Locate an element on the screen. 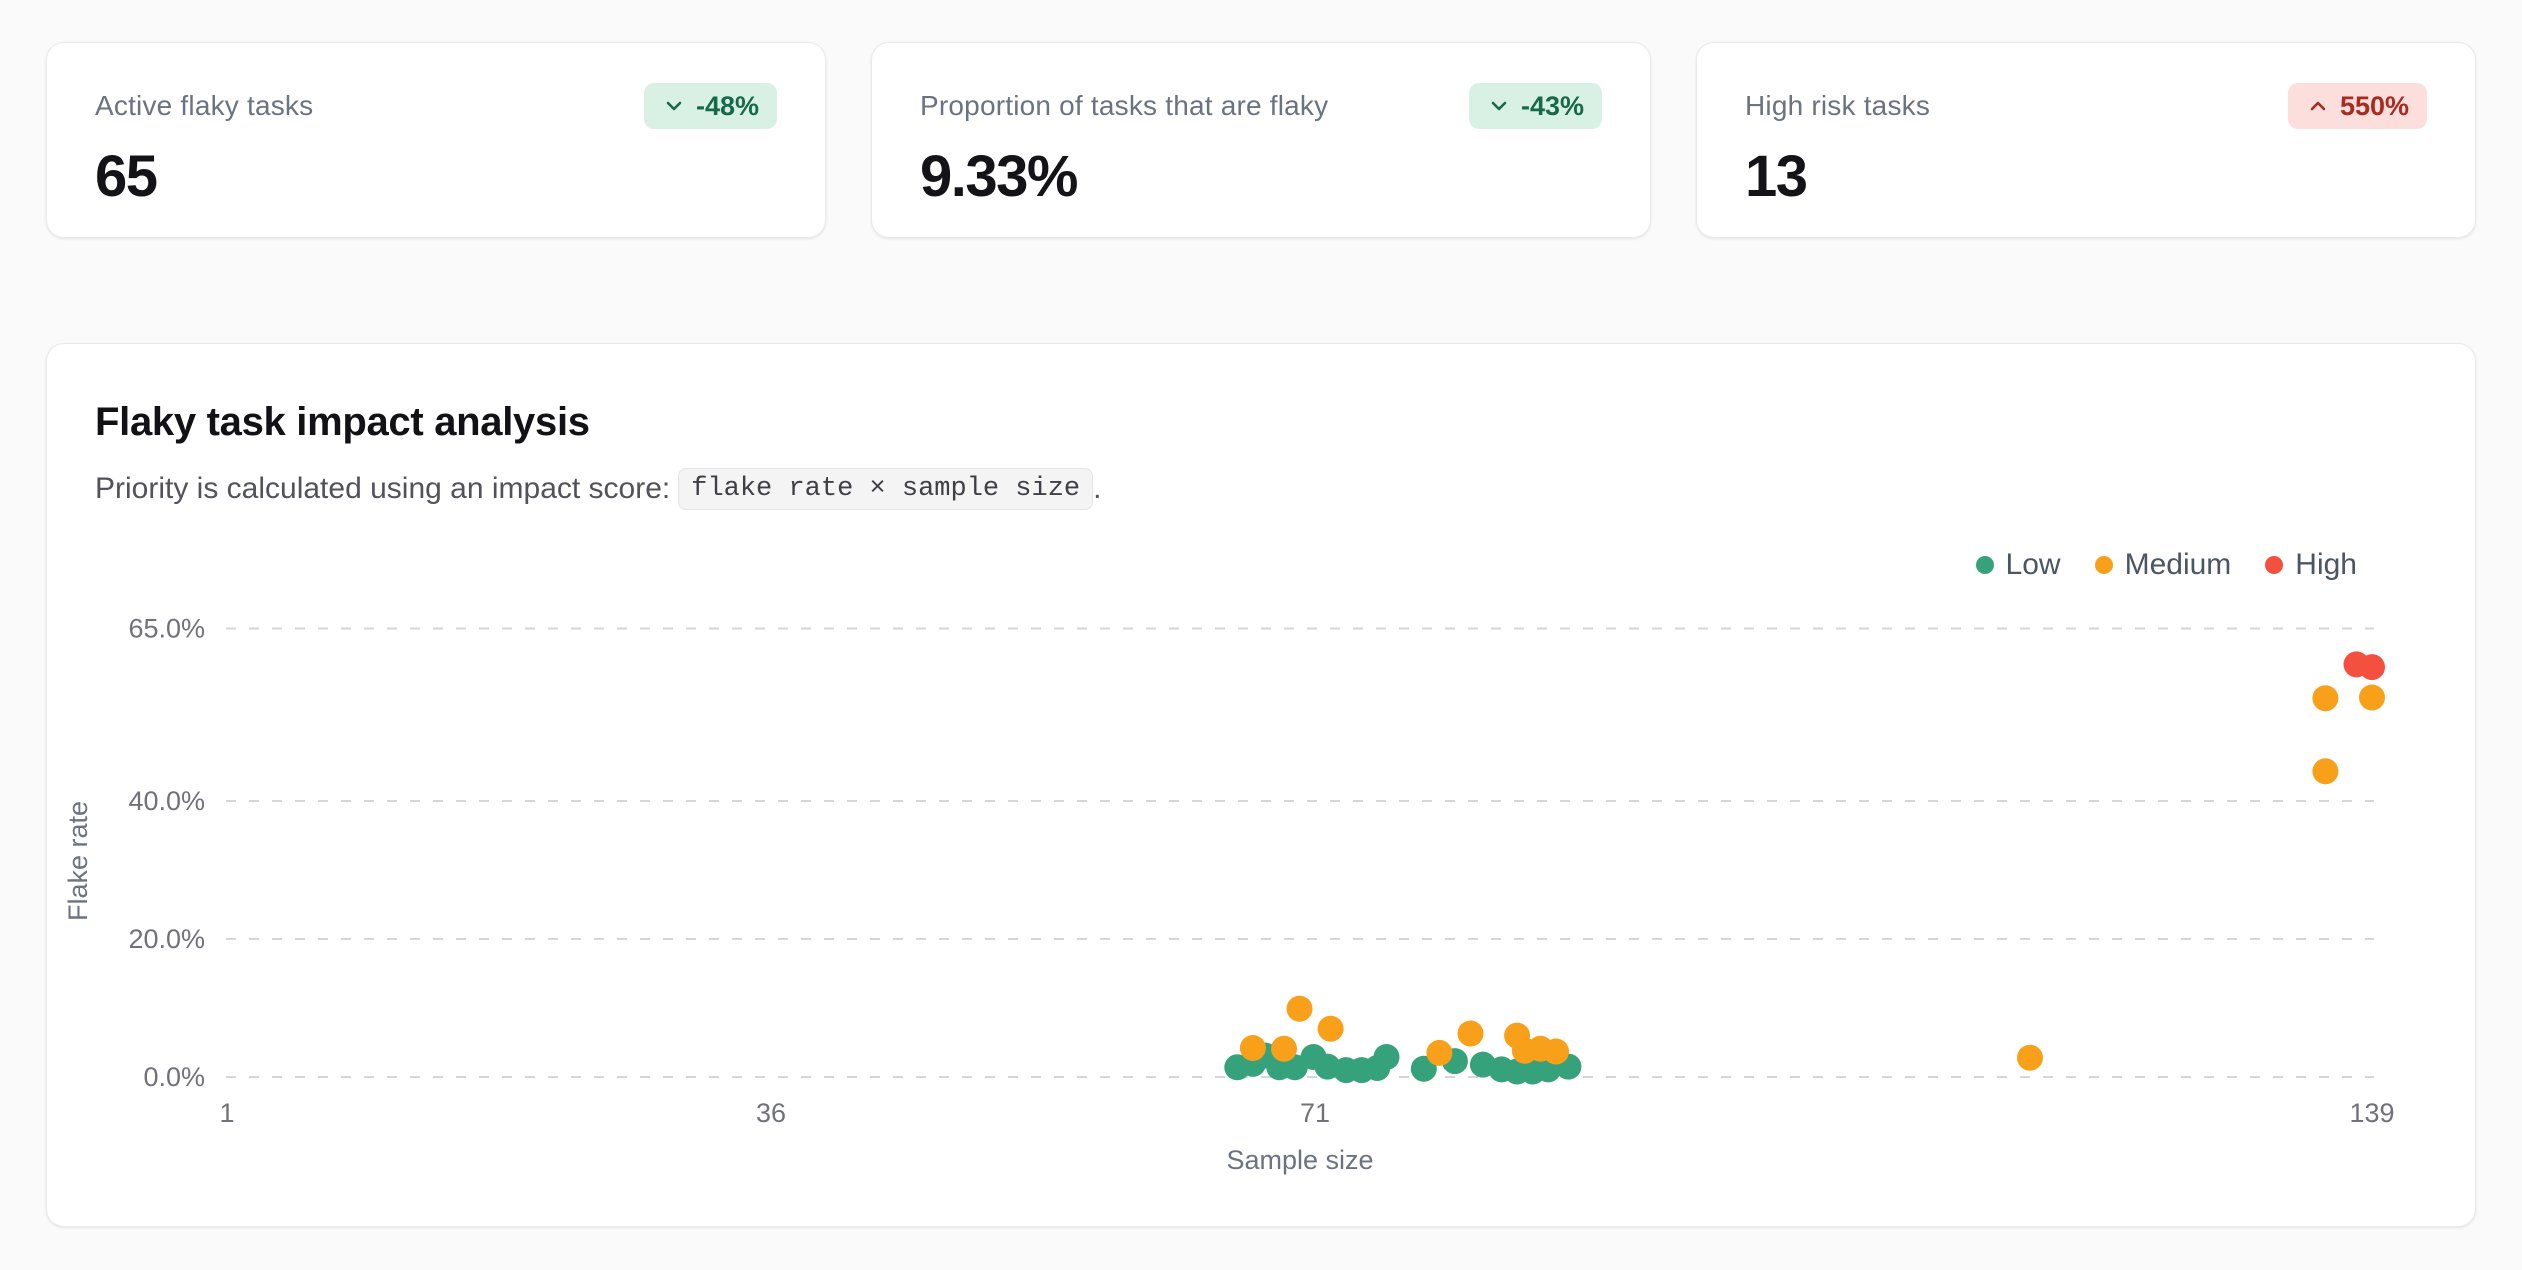 The width and height of the screenshot is (2522, 1270). delta-badge: -48% is located at coordinates (710, 106).